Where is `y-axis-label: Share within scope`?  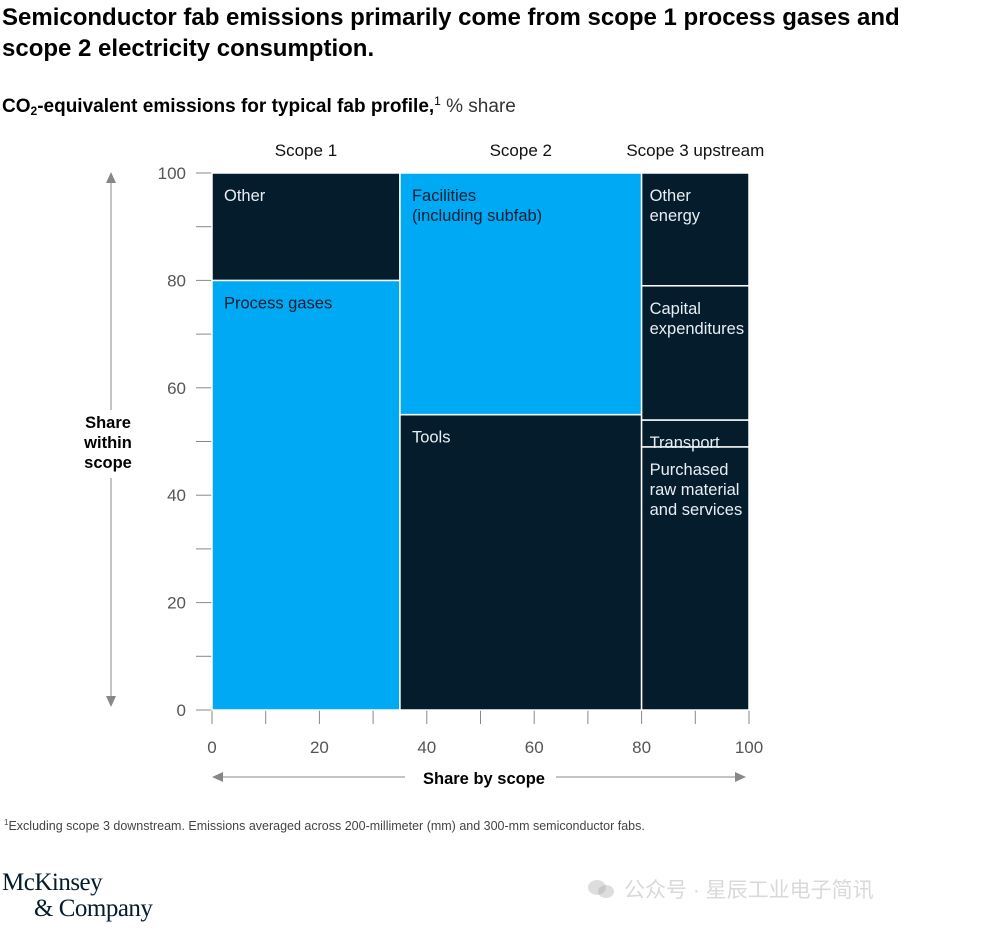
y-axis-label: Share within scope is located at coordinates (107, 443).